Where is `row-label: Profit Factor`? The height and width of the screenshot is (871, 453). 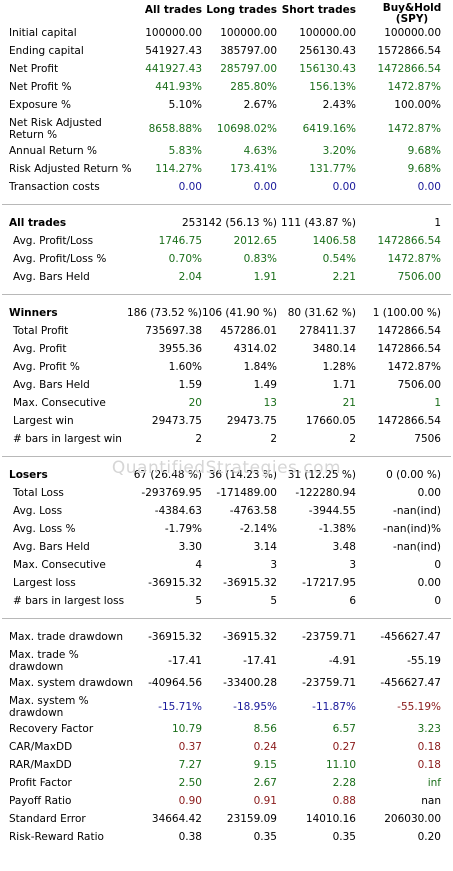 row-label: Profit Factor is located at coordinates (40, 783).